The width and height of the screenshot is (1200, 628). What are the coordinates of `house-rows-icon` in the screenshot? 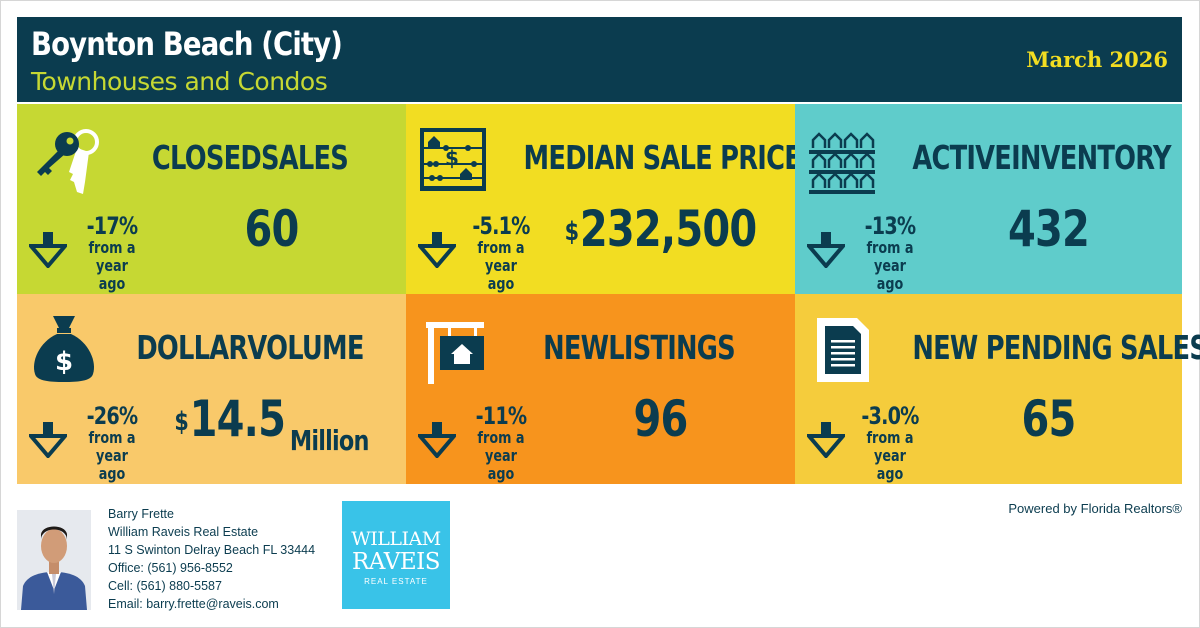 It's located at (842, 163).